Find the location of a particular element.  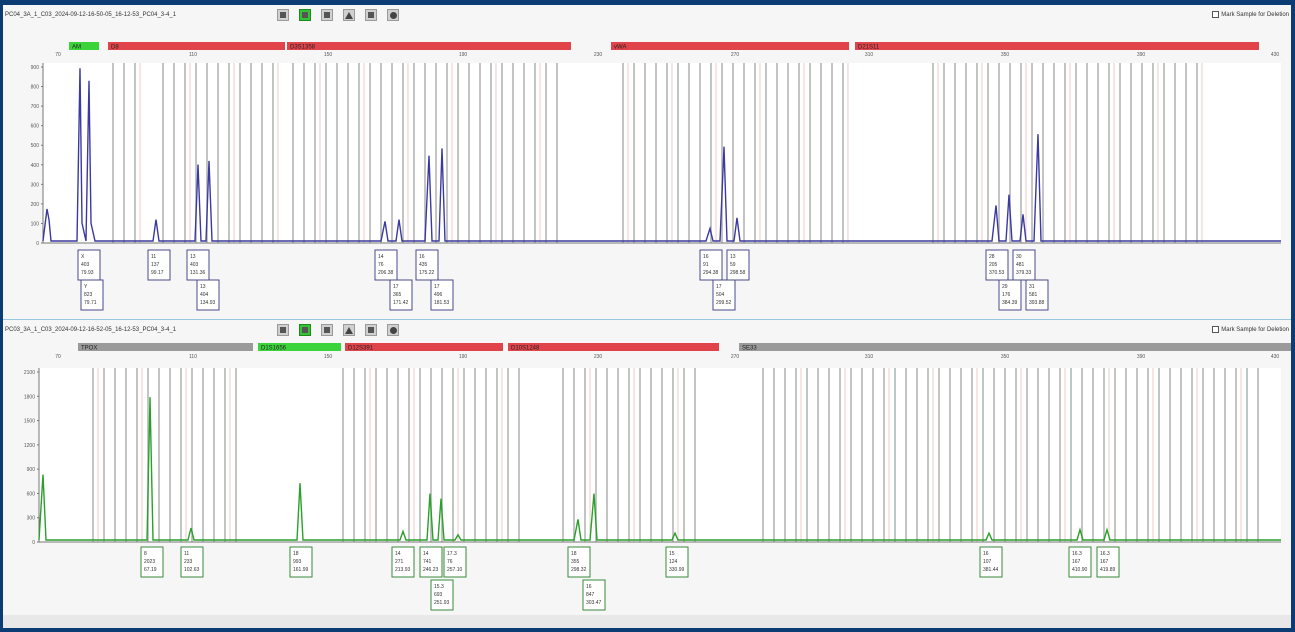

allele-label: 17 496 181.53 is located at coordinates (442, 295).